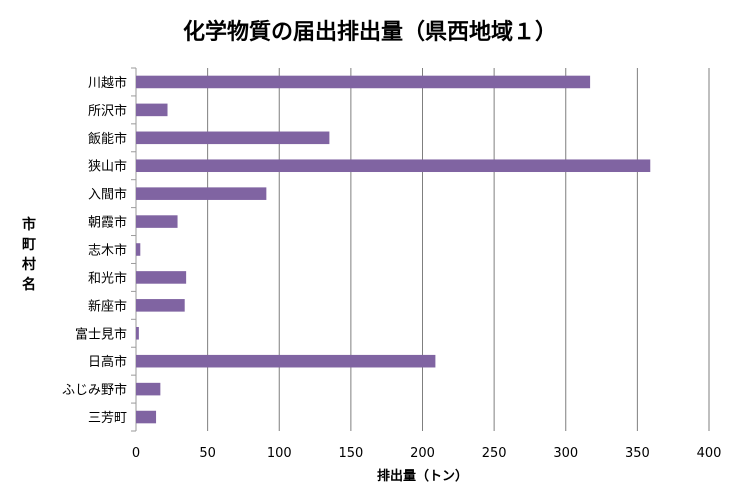 Image resolution: width=740 pixels, height=504 pixels. I want to click on x-tick-label: 50, so click(207, 453).